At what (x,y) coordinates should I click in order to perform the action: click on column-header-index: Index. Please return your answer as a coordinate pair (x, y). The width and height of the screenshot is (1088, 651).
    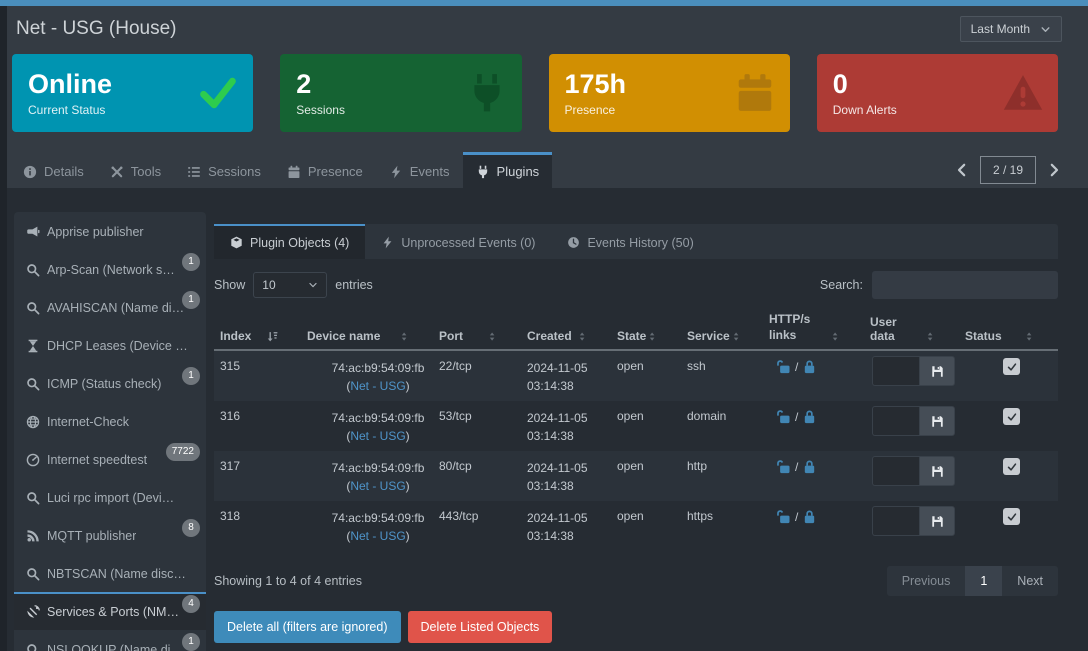
    Looking at the image, I should click on (257, 336).